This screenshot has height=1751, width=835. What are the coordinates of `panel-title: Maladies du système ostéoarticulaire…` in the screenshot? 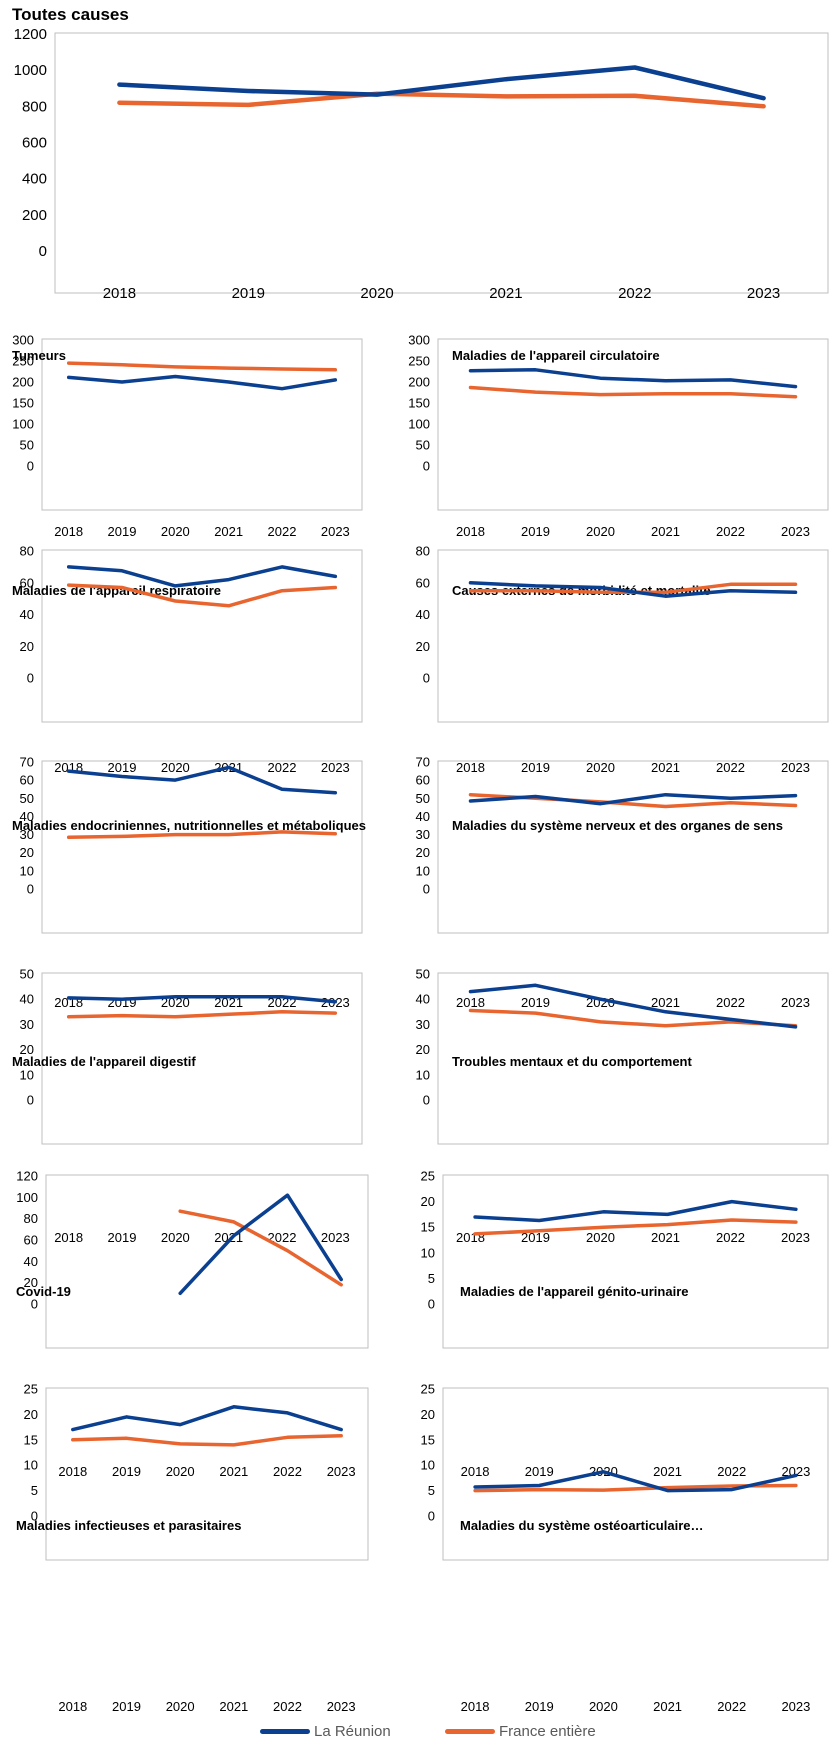 It's located at (581, 1525).